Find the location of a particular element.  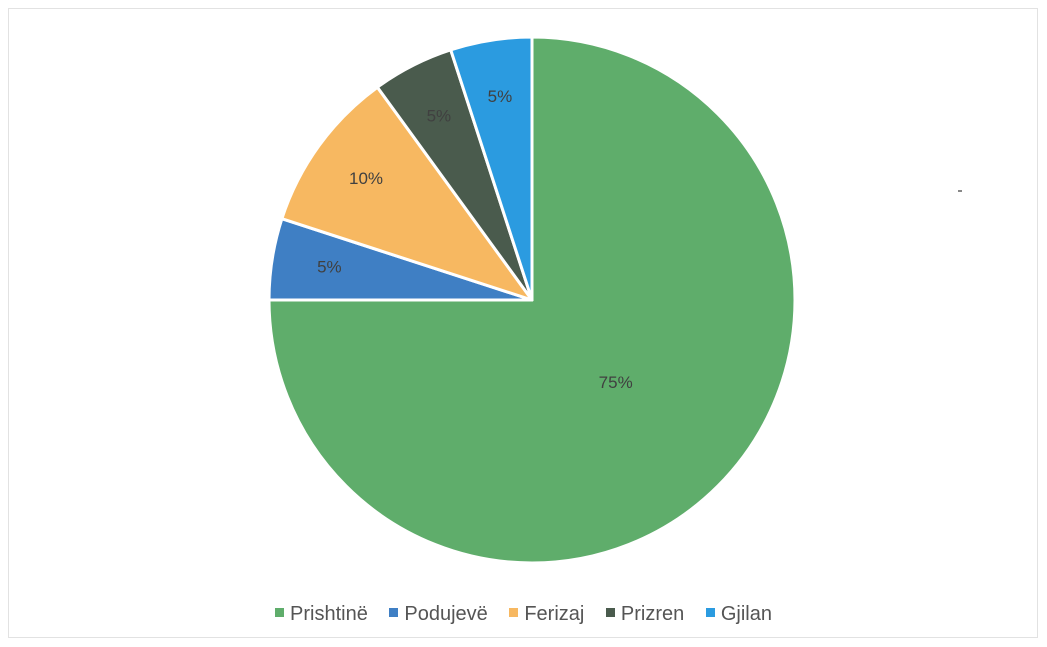

legend-item-prishtine: Prishtinë is located at coordinates (321, 614).